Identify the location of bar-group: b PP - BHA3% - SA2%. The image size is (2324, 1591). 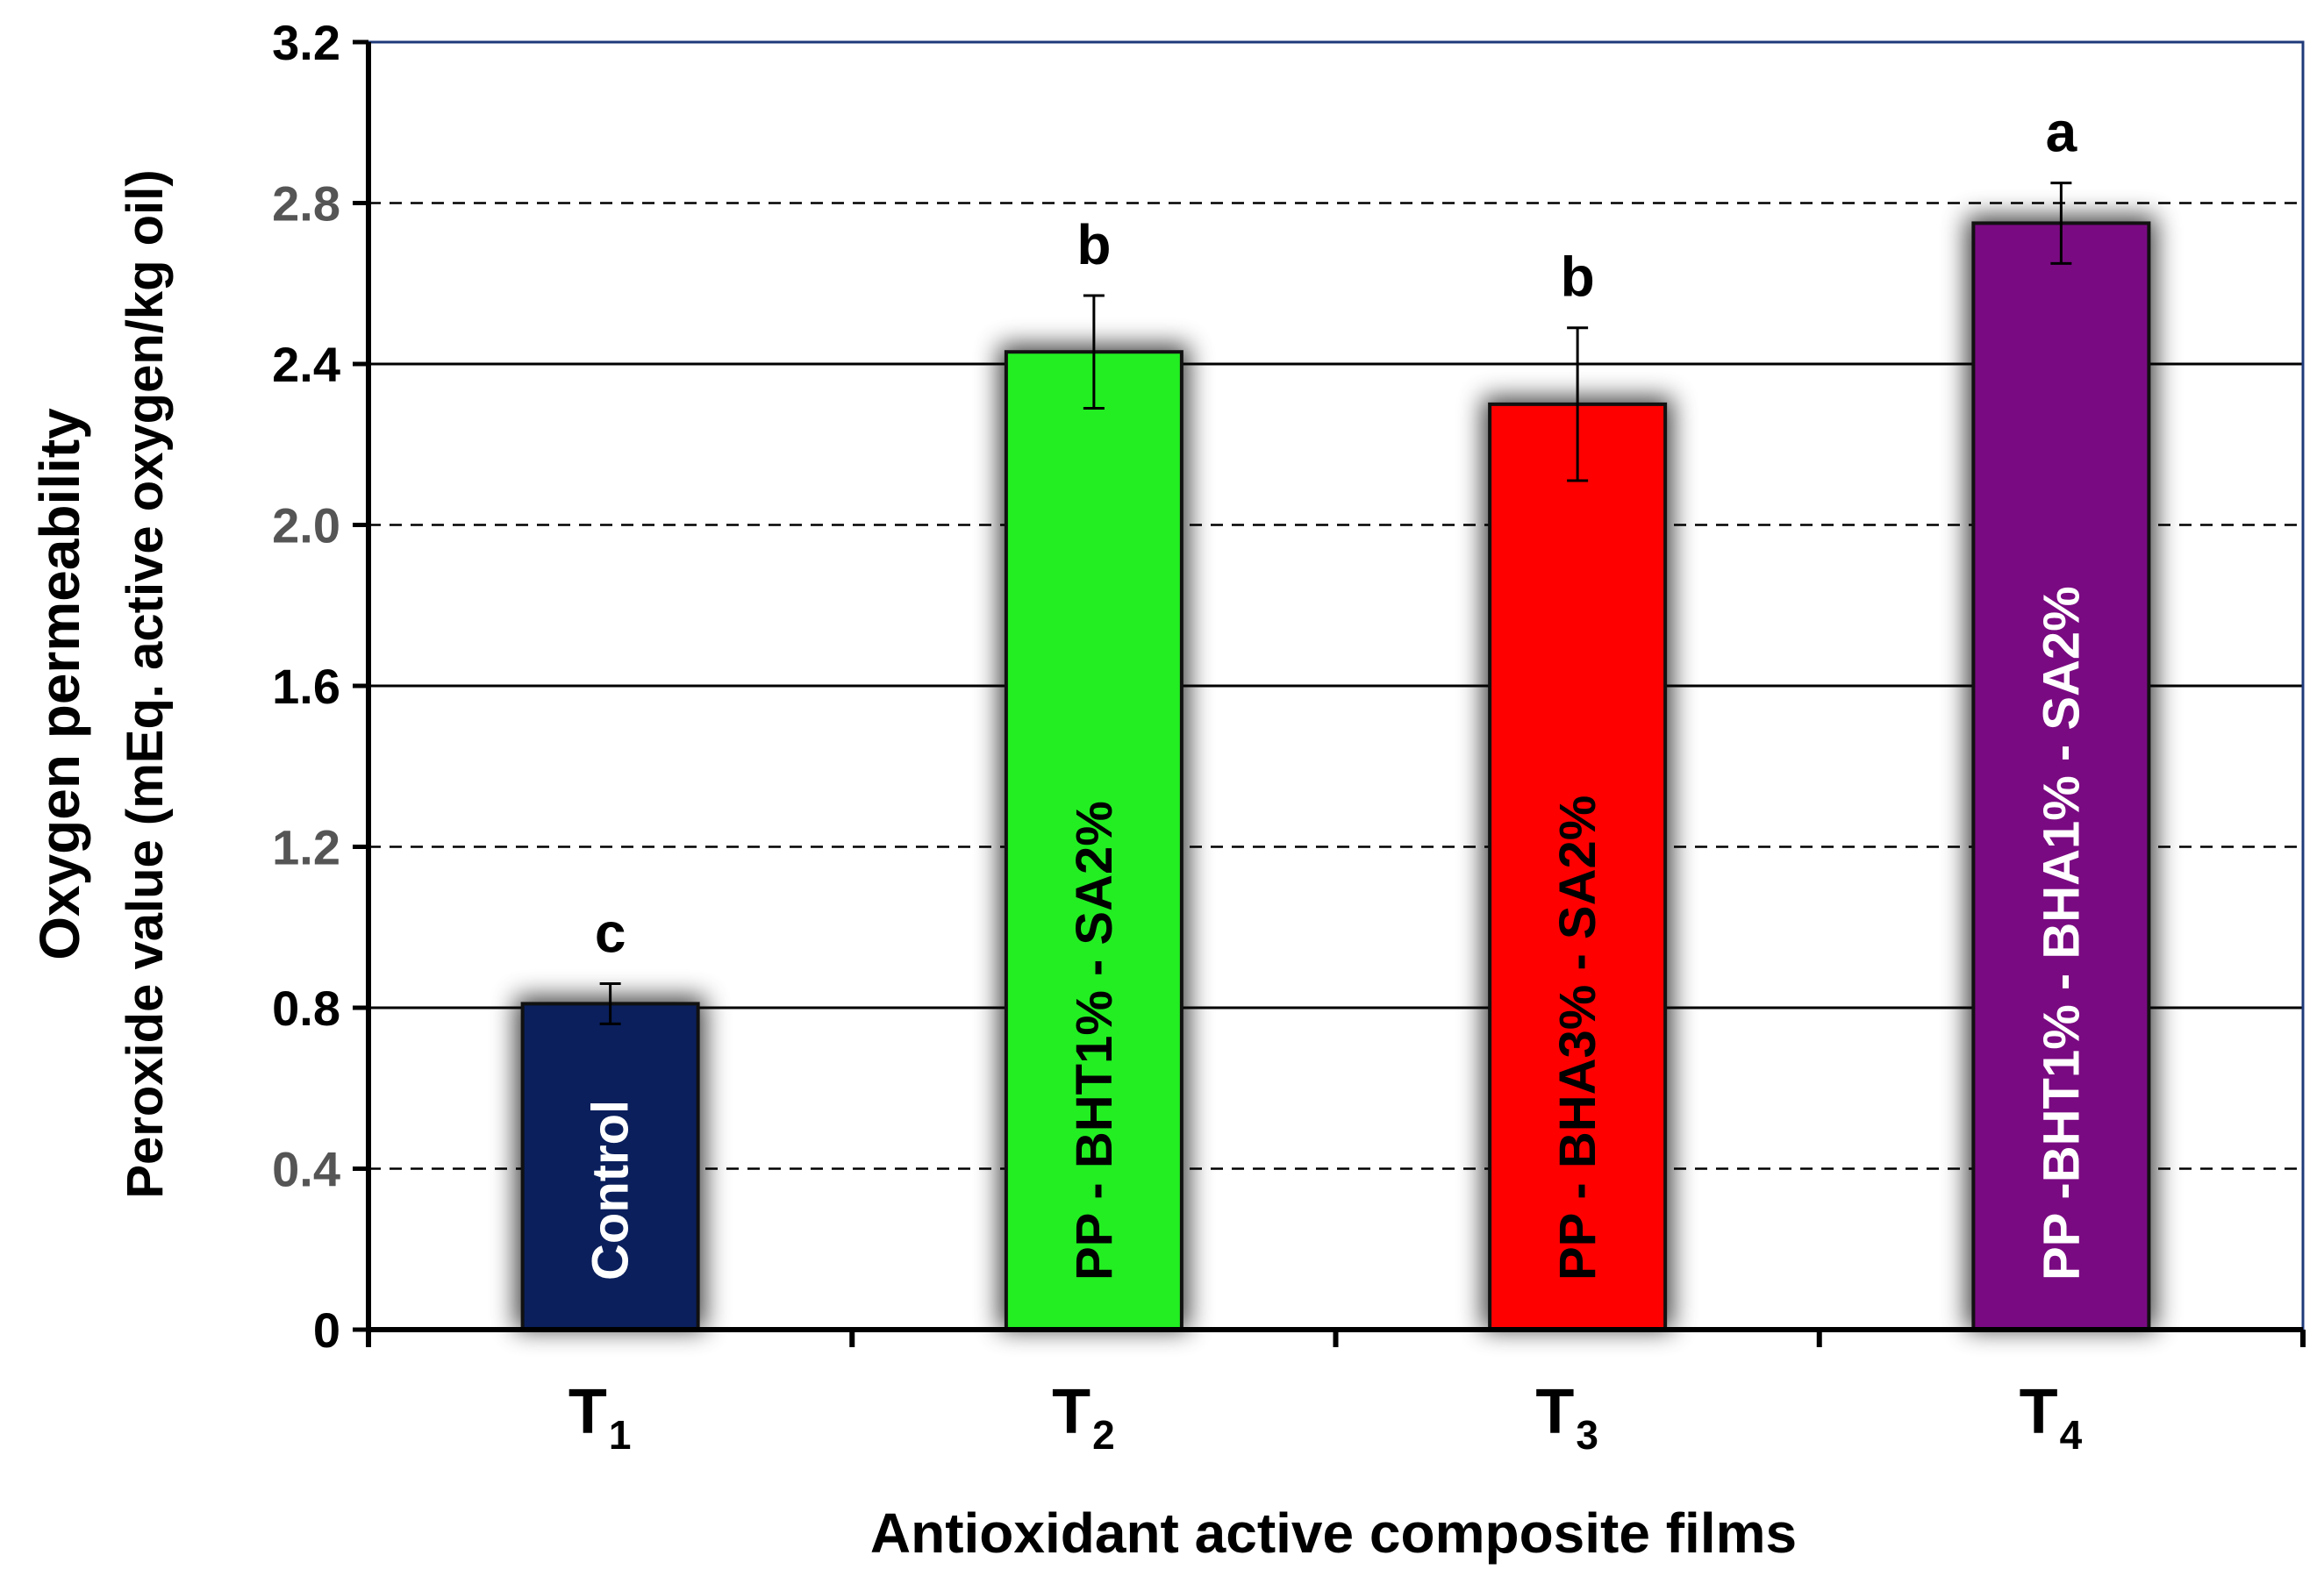
(1578, 788).